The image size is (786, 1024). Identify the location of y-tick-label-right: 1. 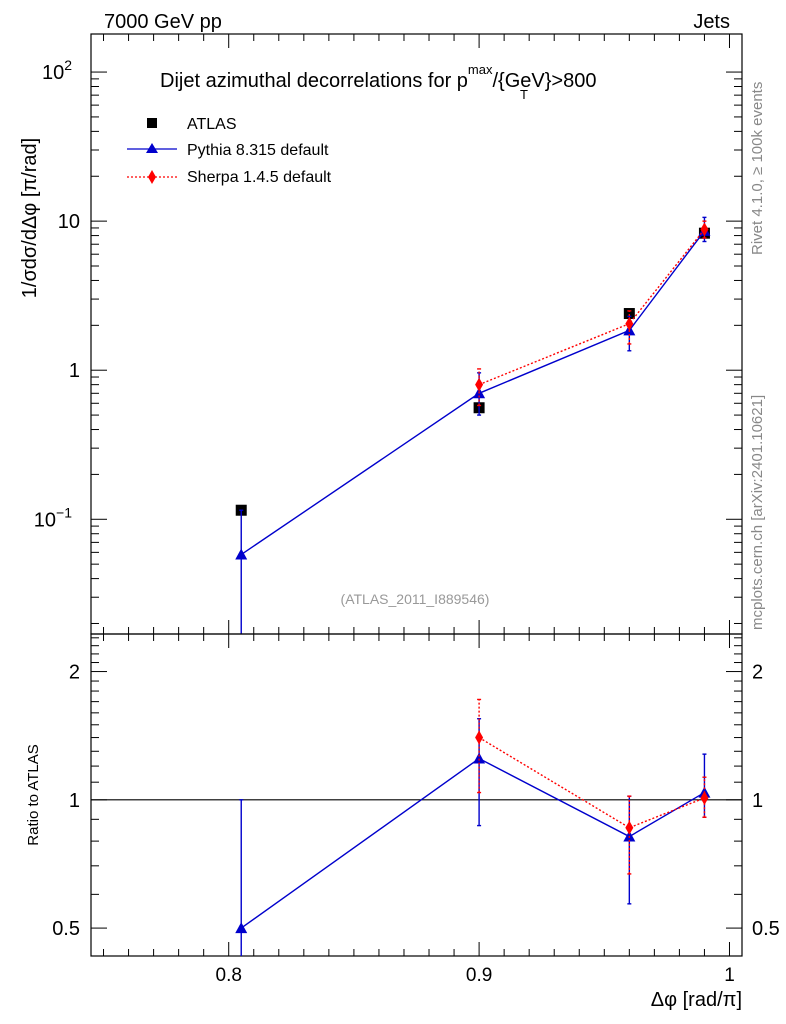
(757, 801).